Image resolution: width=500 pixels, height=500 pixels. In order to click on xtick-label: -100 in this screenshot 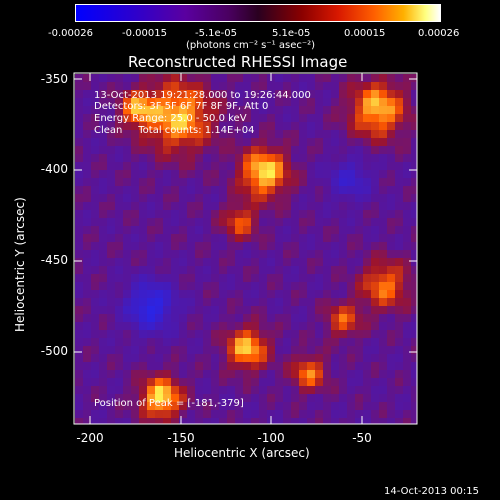, I will do `click(271, 438)`.